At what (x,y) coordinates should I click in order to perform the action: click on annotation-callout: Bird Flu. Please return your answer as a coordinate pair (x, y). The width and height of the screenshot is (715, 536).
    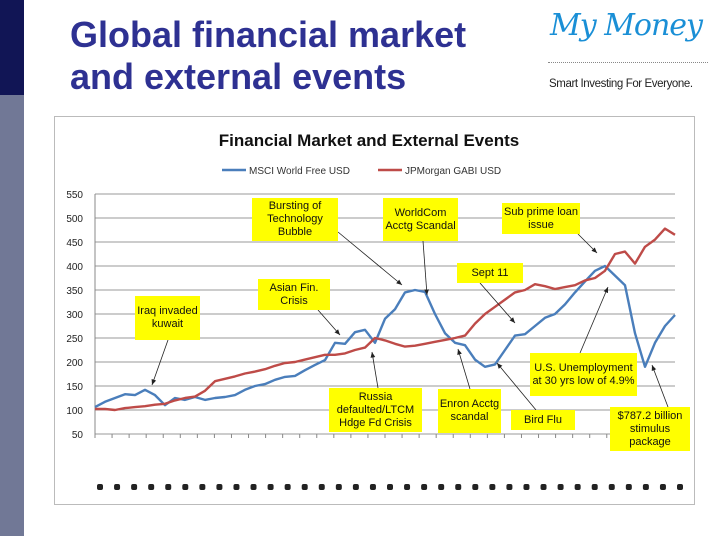
    Looking at the image, I should click on (543, 420).